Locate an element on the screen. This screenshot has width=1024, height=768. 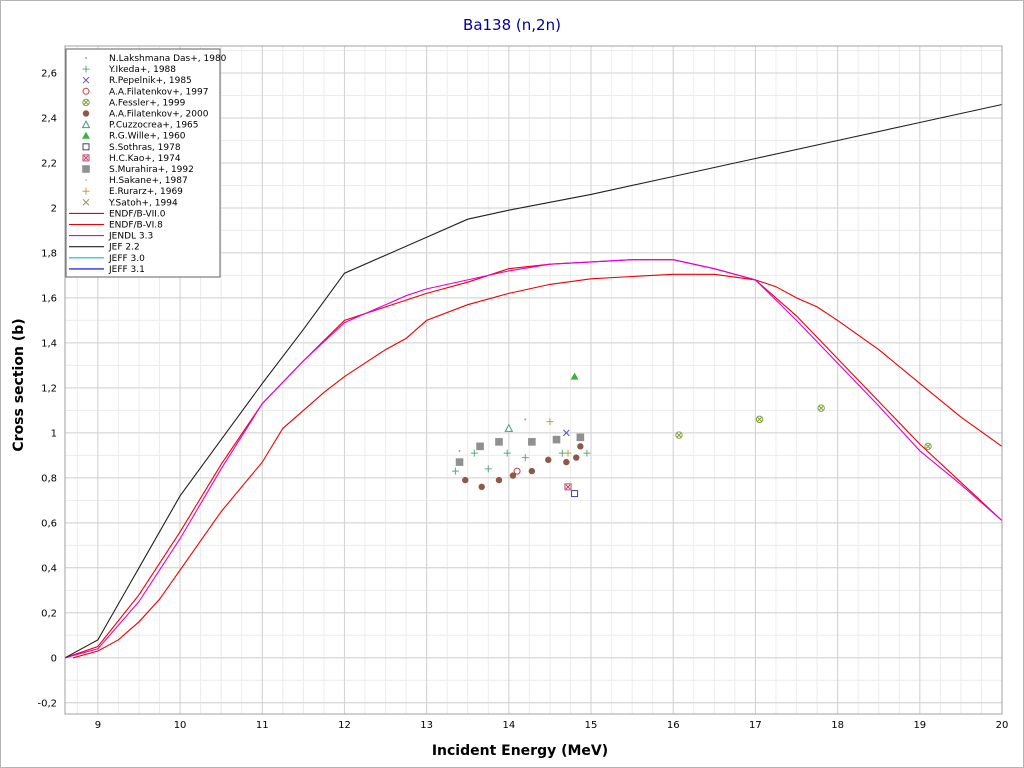
y-tick-label: 1,8 is located at coordinates (49, 253).